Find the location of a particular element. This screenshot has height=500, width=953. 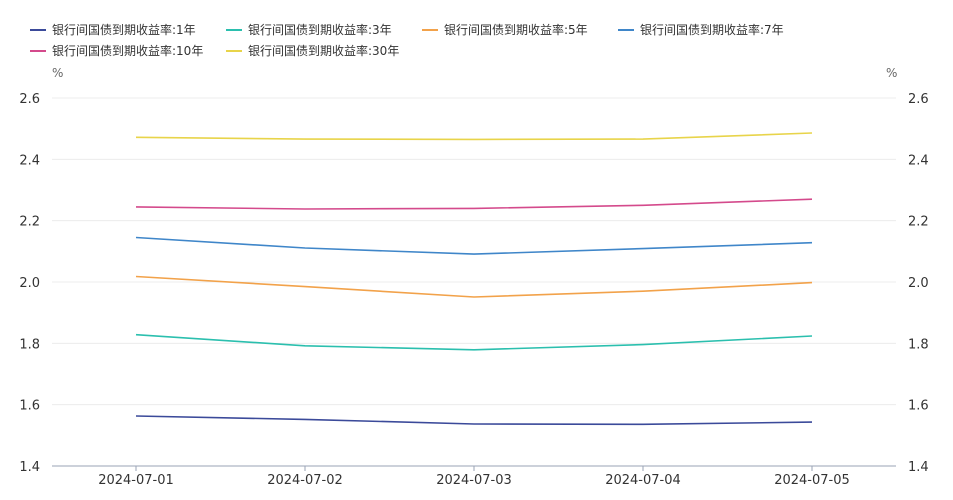

legend-item: 银行间国债到期收益率:3年 is located at coordinates (309, 29).